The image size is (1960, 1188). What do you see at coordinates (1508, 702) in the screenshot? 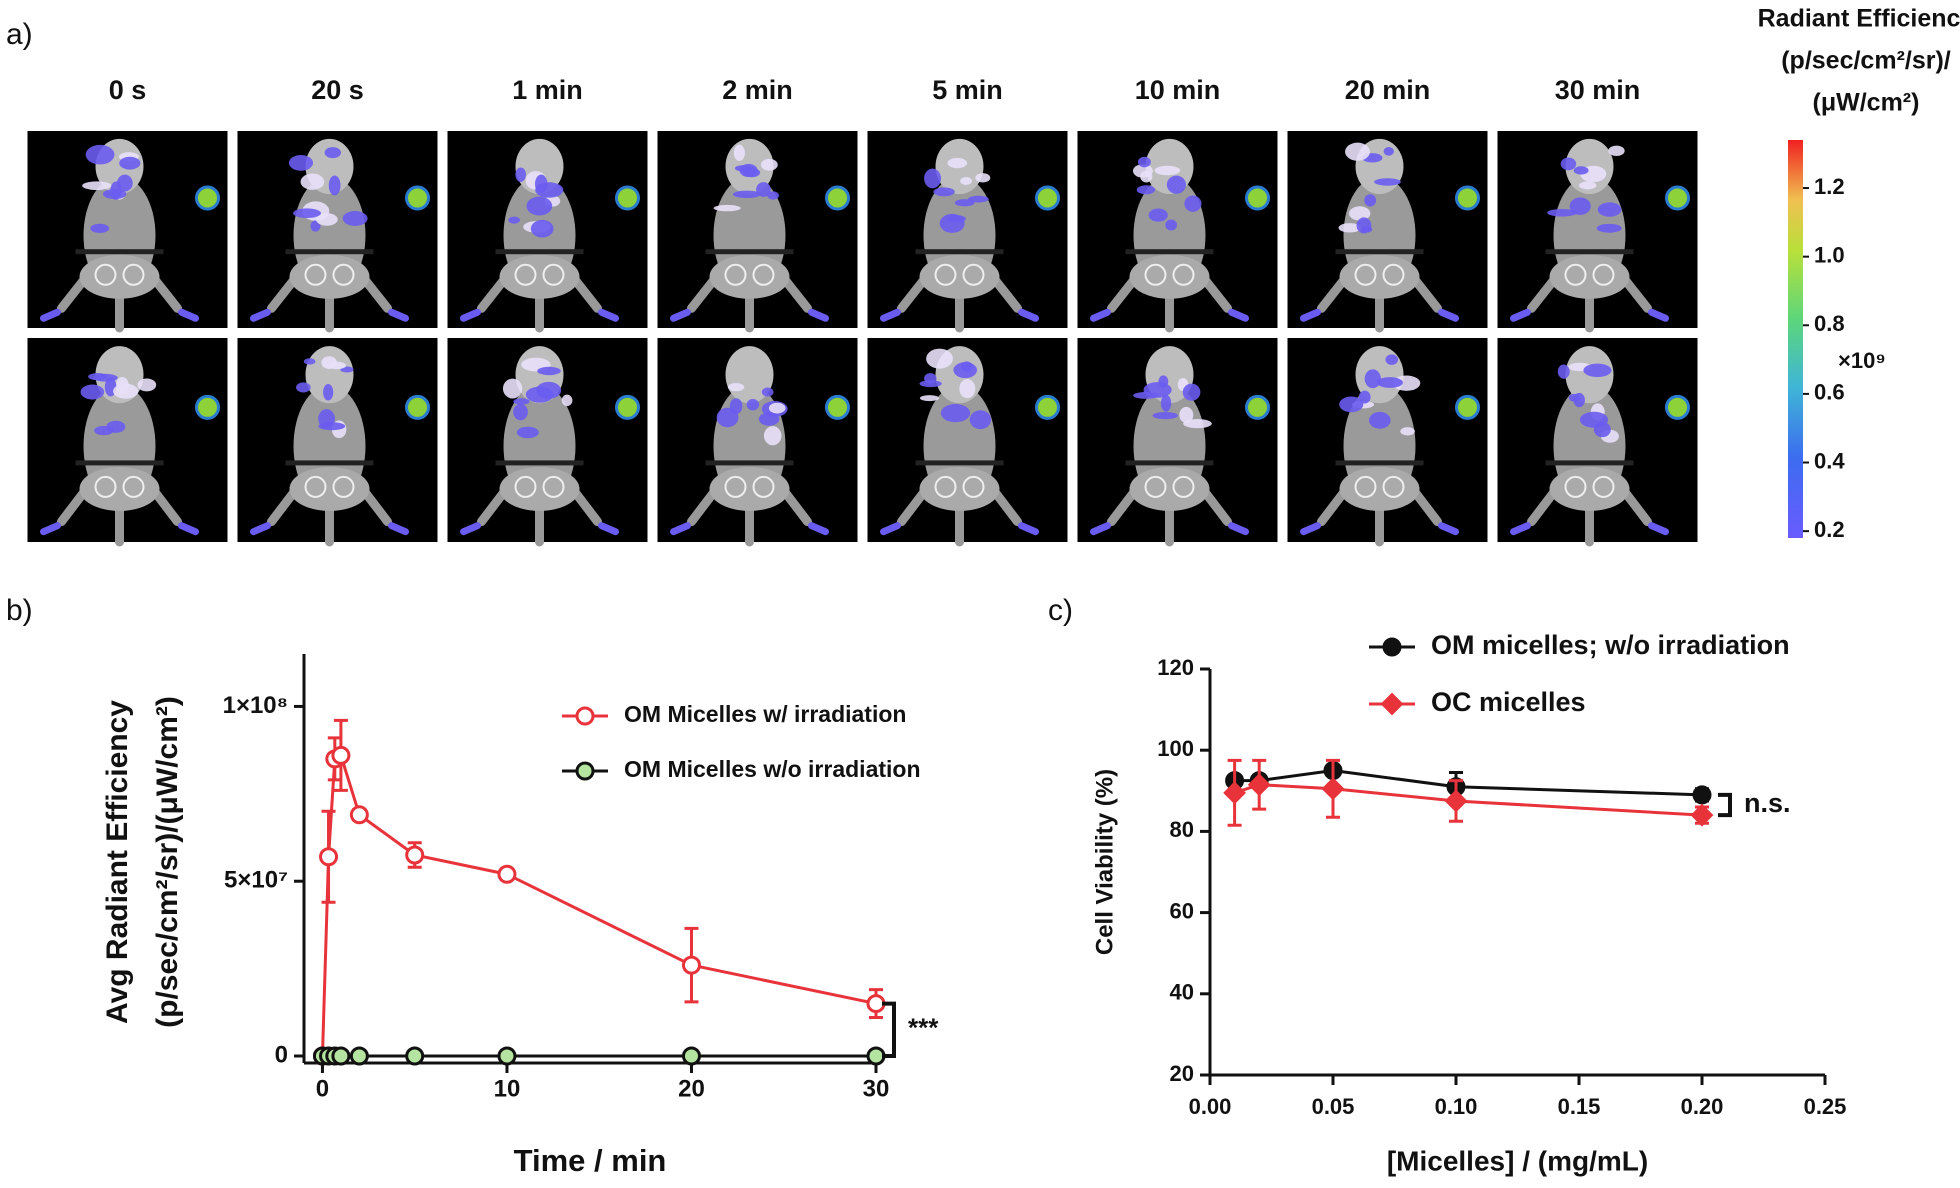
I see `legend-label: OC micelles` at bounding box center [1508, 702].